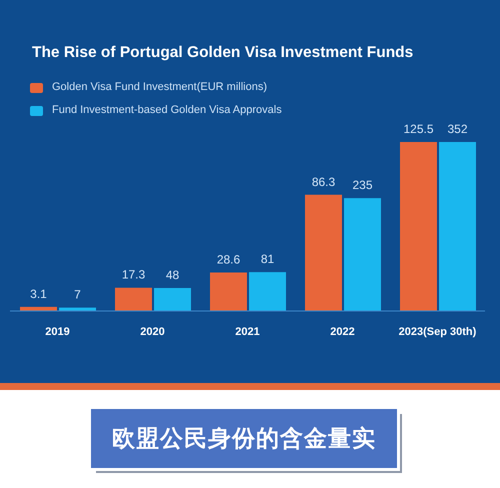  What do you see at coordinates (244, 438) in the screenshot?
I see `banner: 欧盟公民身份的含金量实` at bounding box center [244, 438].